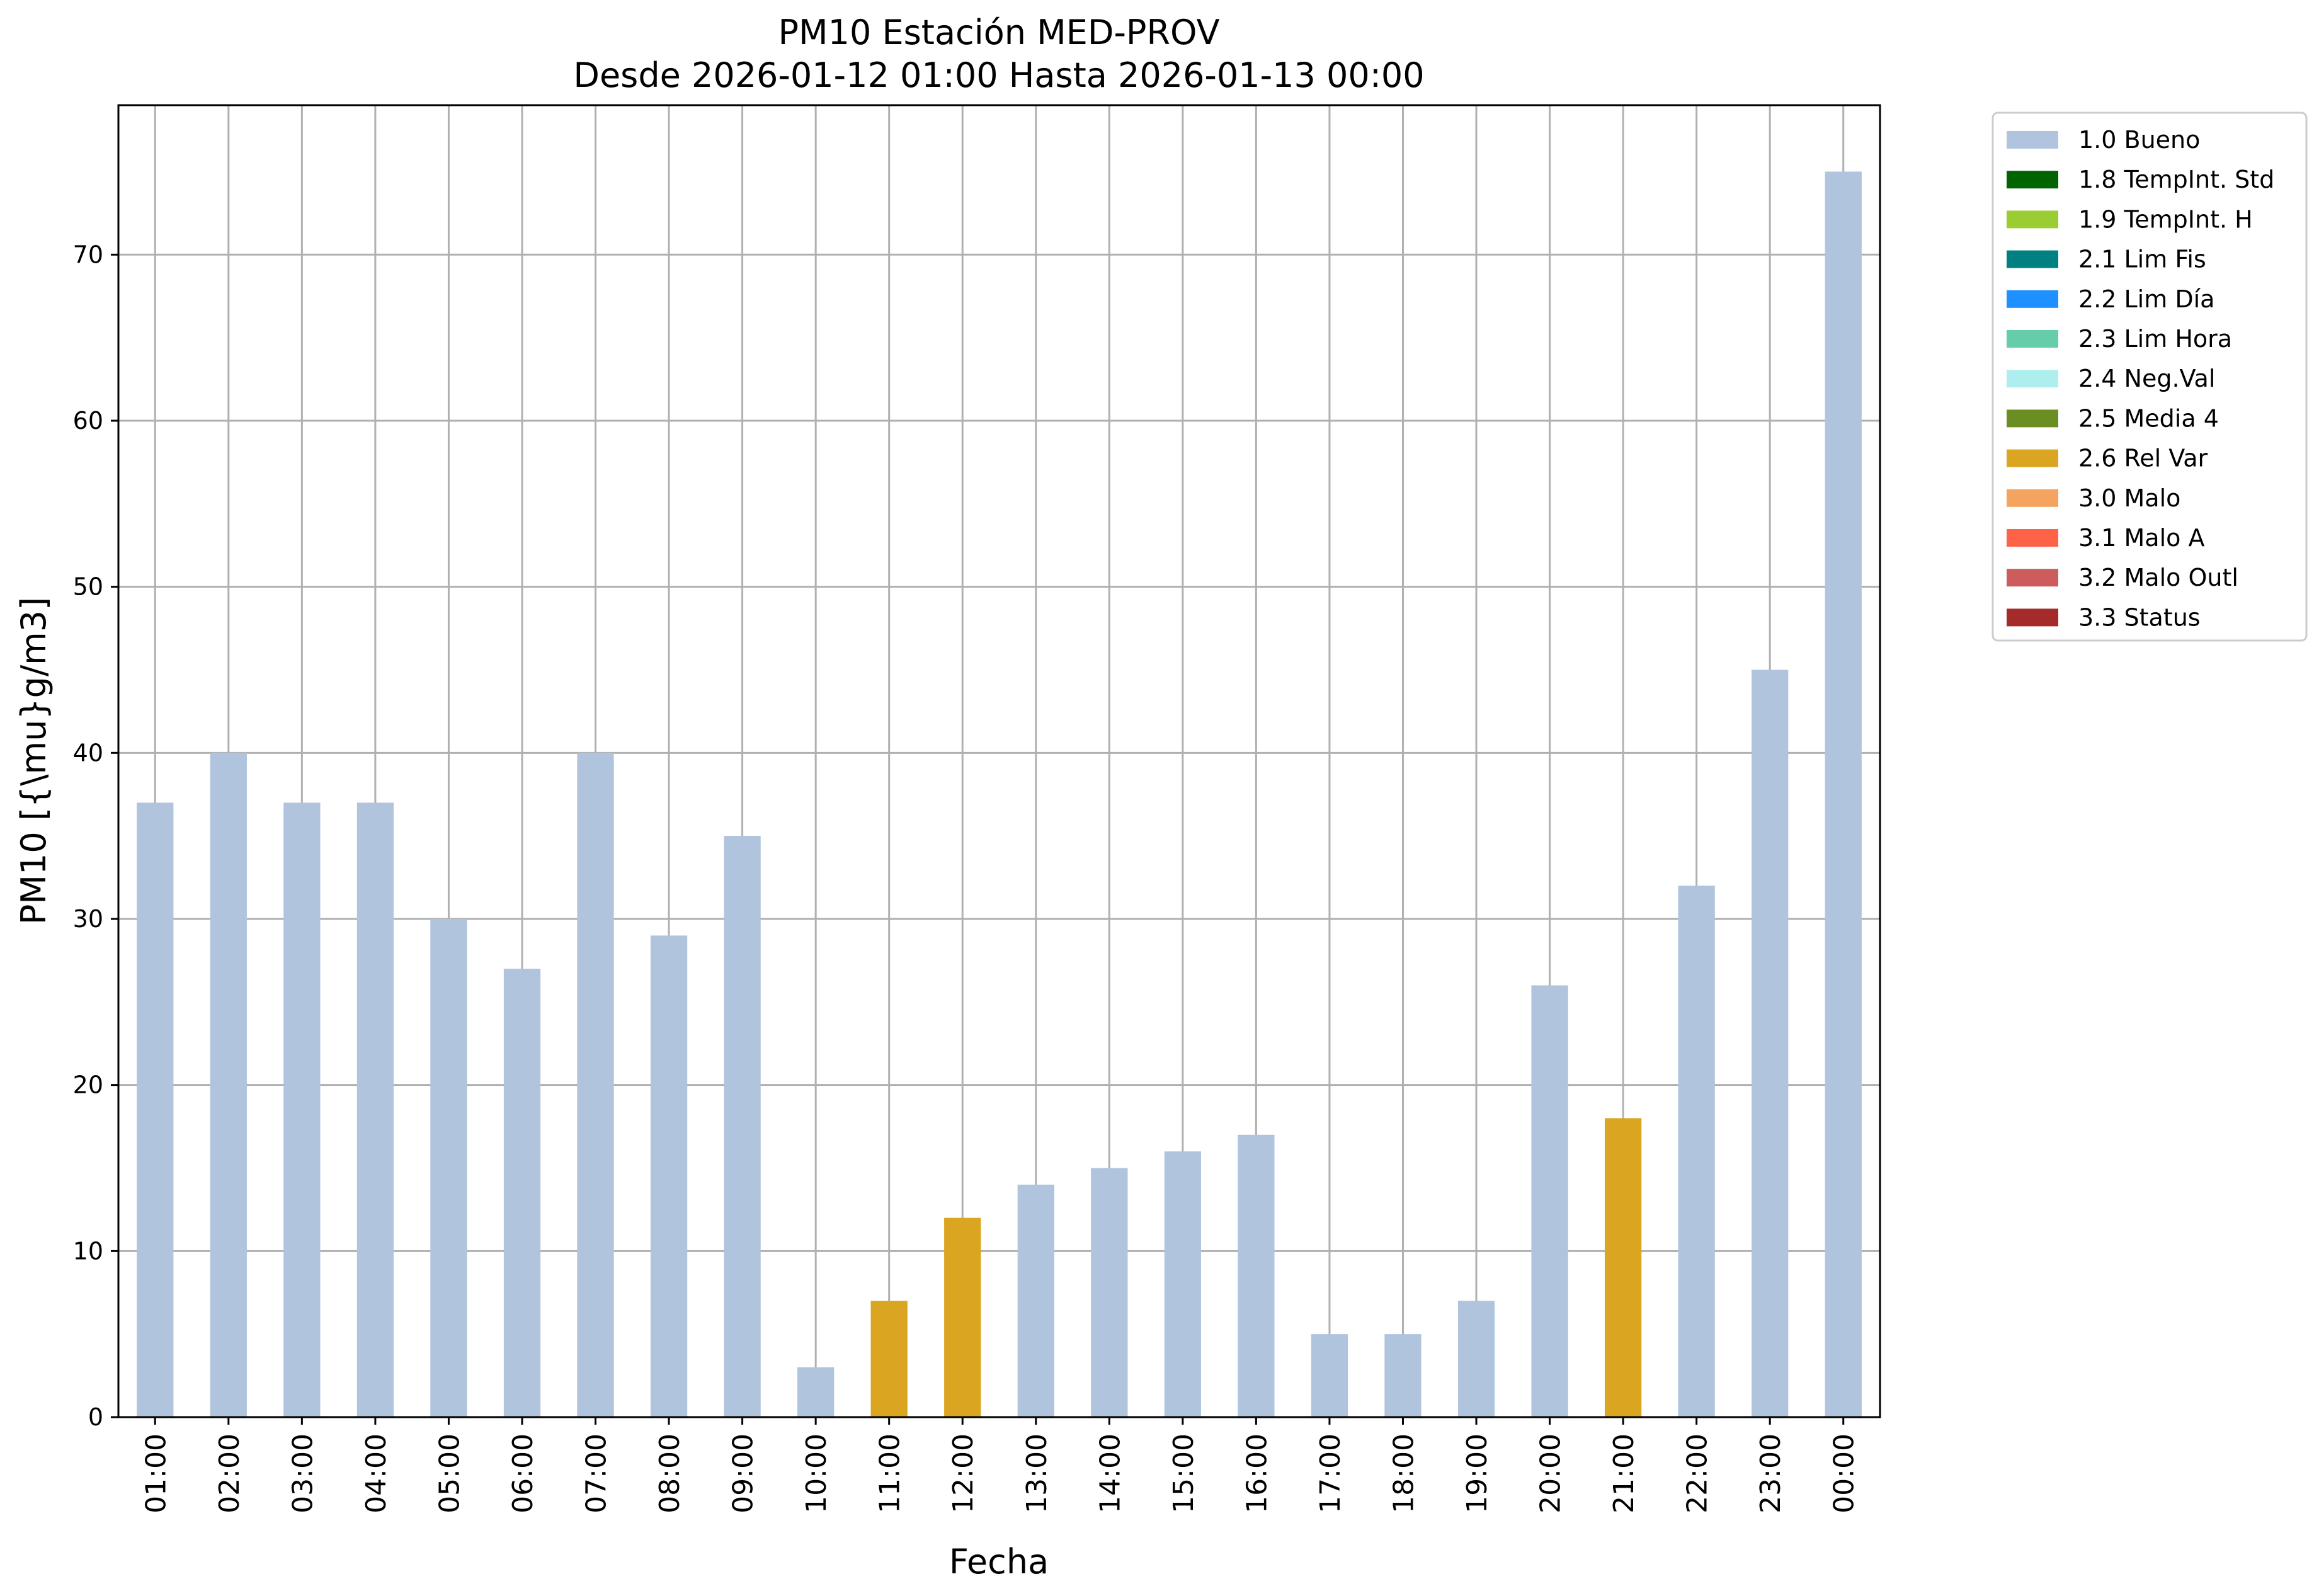 The image size is (2319, 1596). What do you see at coordinates (1624, 1473) in the screenshot?
I see `x-tick-label: 21:00` at bounding box center [1624, 1473].